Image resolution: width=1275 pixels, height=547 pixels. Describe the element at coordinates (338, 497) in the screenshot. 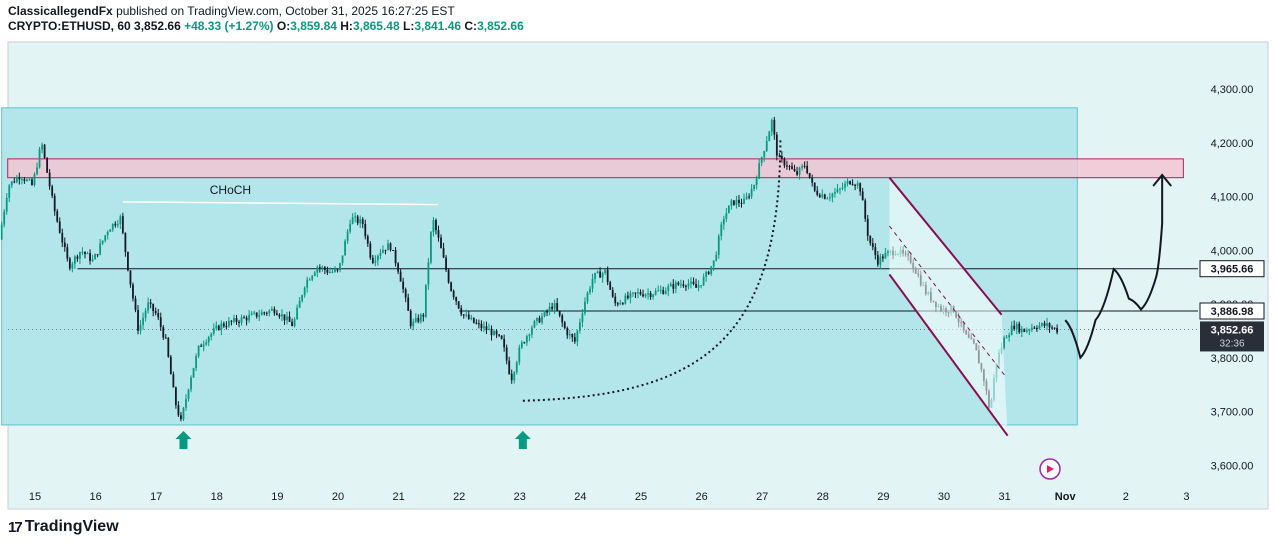

I see `x-tick-label: 20` at that location.